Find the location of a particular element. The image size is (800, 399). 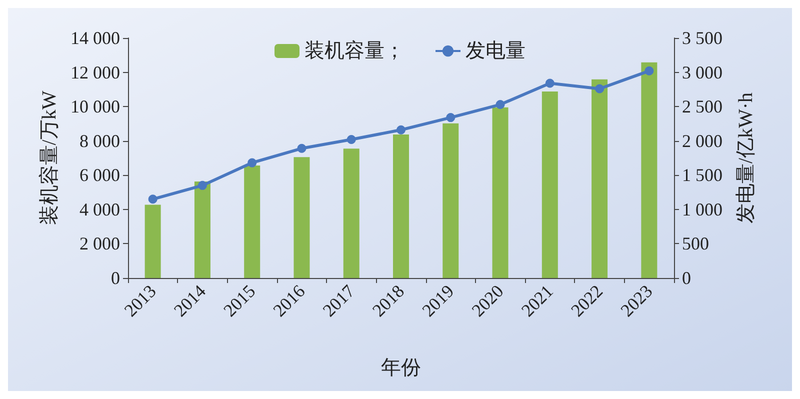

y2-tick-label: 500 is located at coordinates (695, 244).